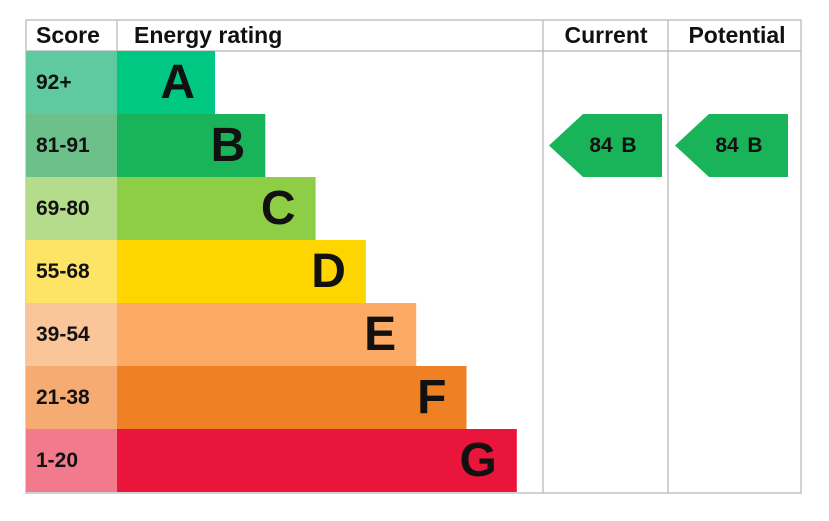 The width and height of the screenshot is (829, 521). Describe the element at coordinates (68, 35) in the screenshot. I see `header-score: Score` at that location.